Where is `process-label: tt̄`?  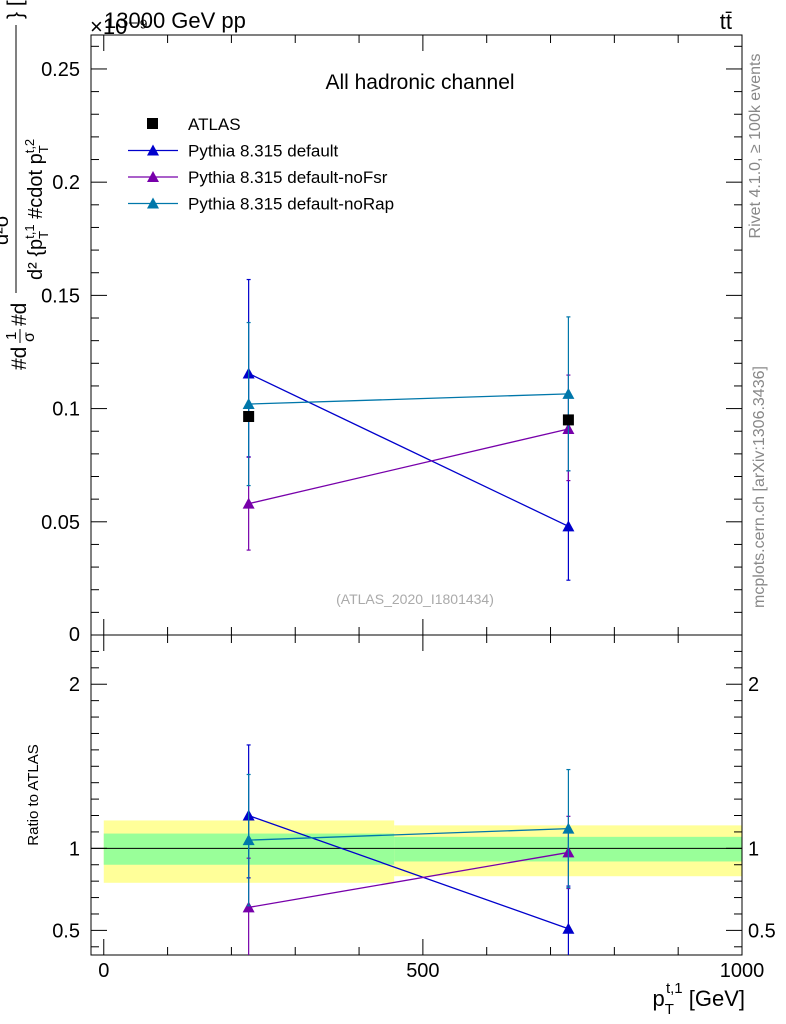 process-label: tt̄ is located at coordinates (726, 21).